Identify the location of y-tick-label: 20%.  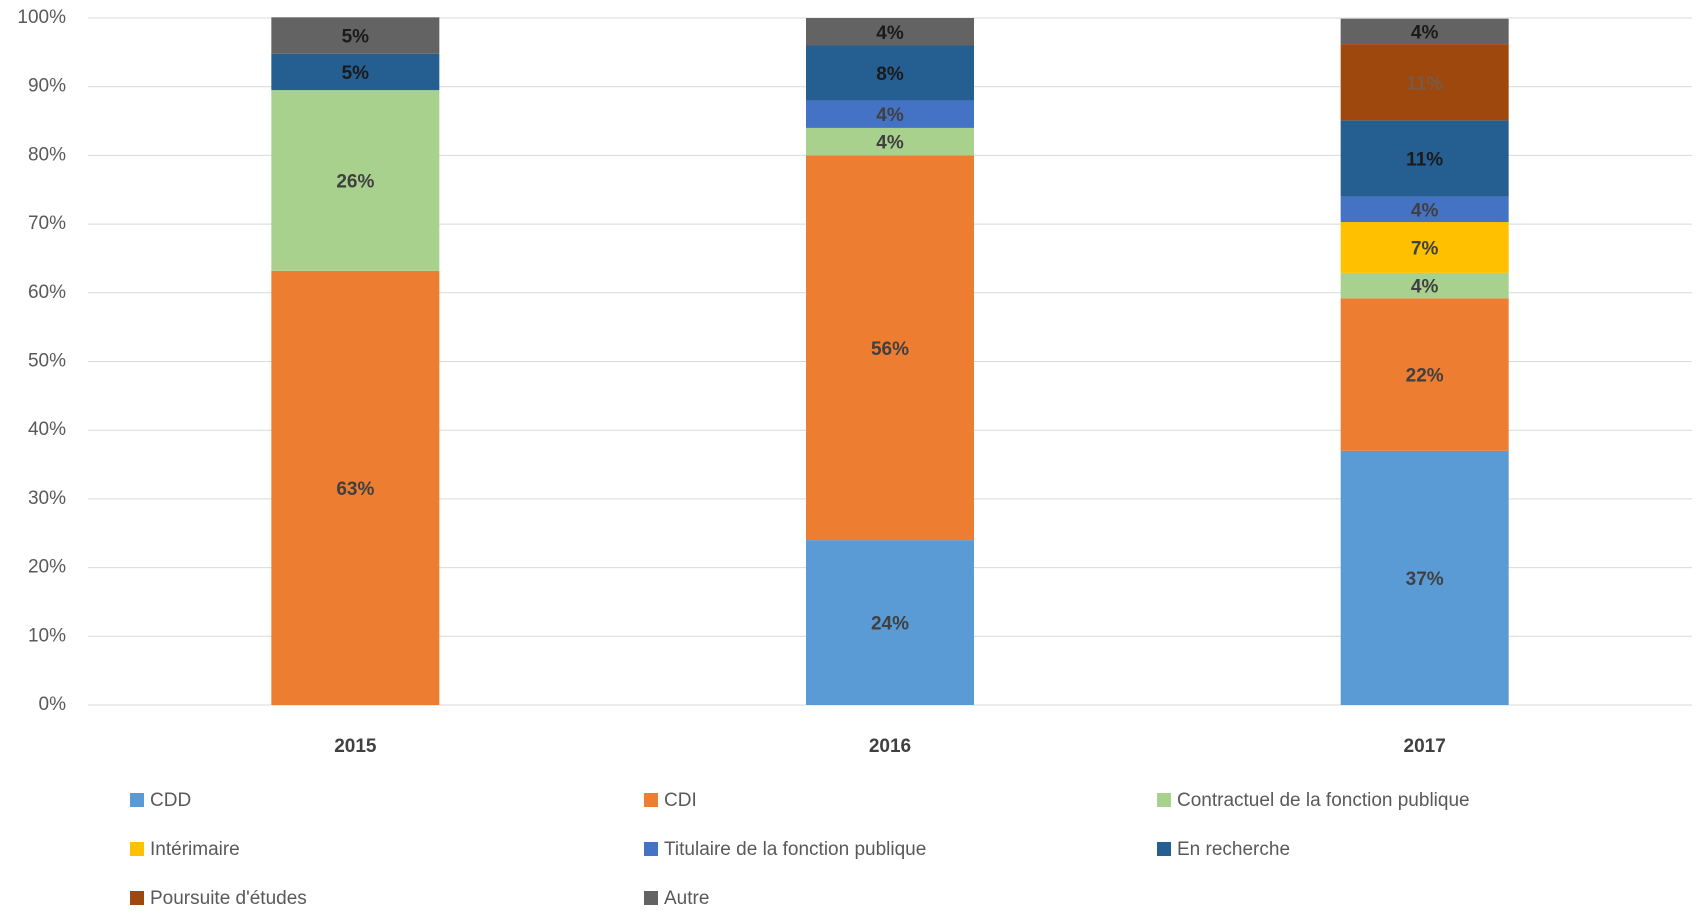
(47, 567).